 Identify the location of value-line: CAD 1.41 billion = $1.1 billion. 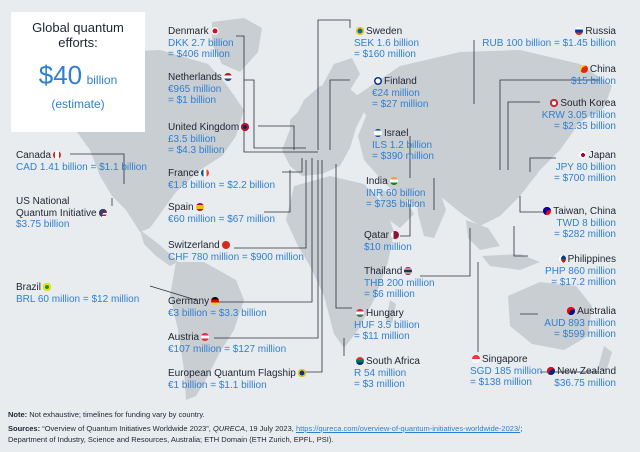
(81, 167).